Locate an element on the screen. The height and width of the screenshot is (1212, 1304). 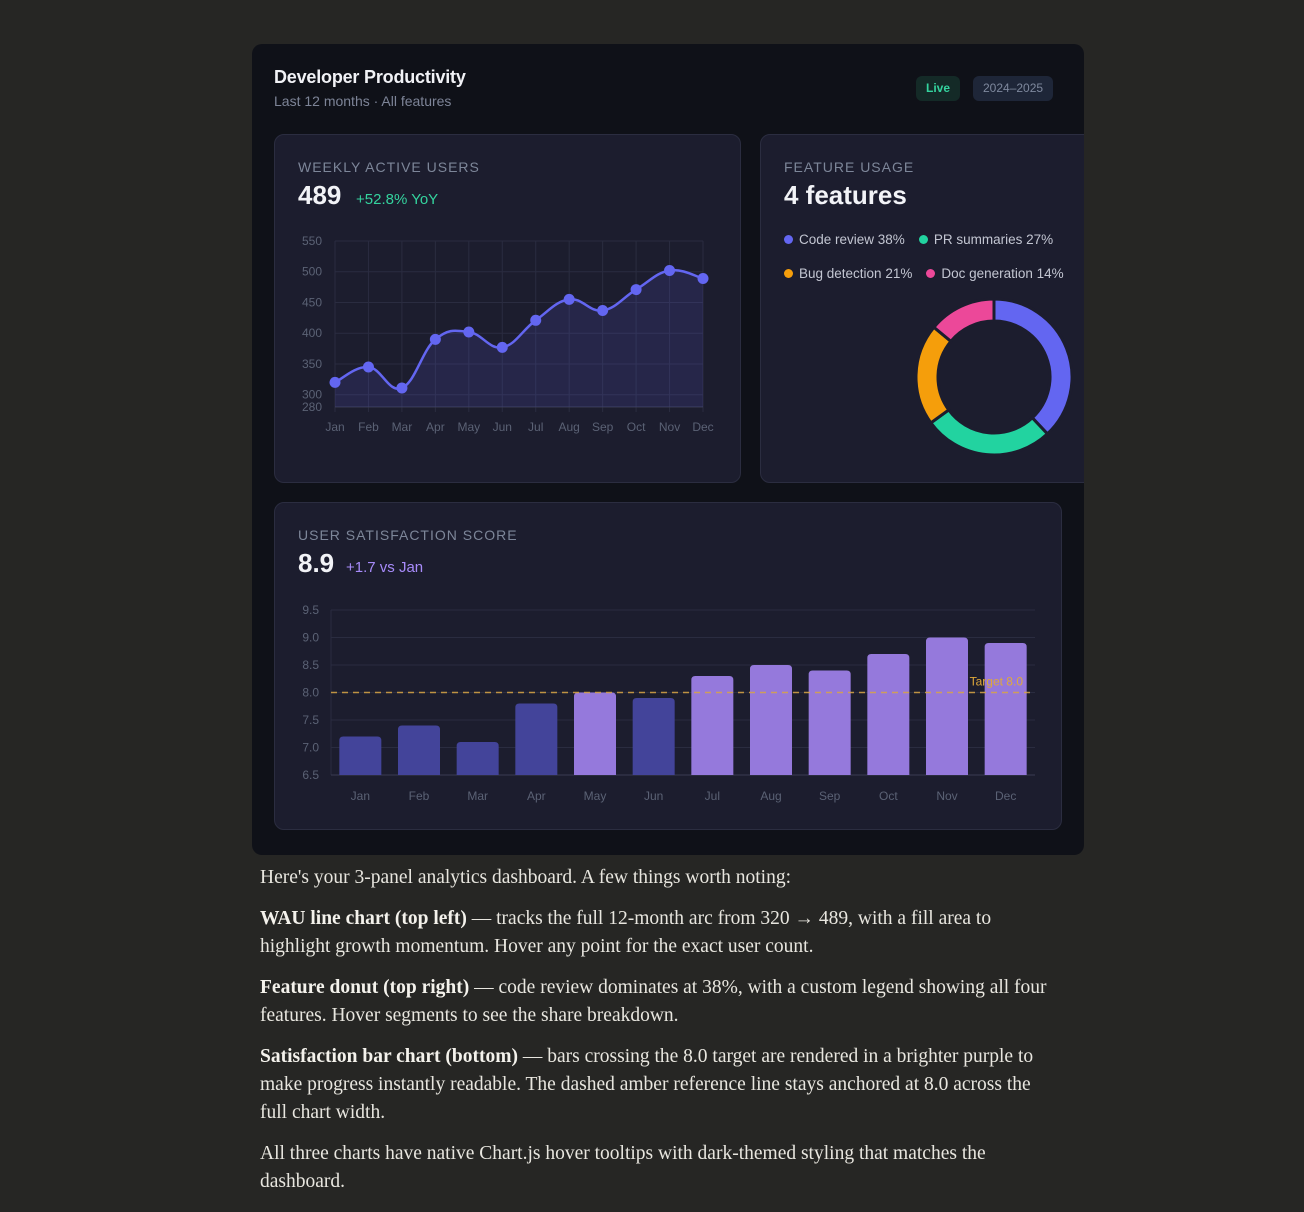
donut-legend-row-1: Code review 38% PR summaries 27% is located at coordinates (925, 239).